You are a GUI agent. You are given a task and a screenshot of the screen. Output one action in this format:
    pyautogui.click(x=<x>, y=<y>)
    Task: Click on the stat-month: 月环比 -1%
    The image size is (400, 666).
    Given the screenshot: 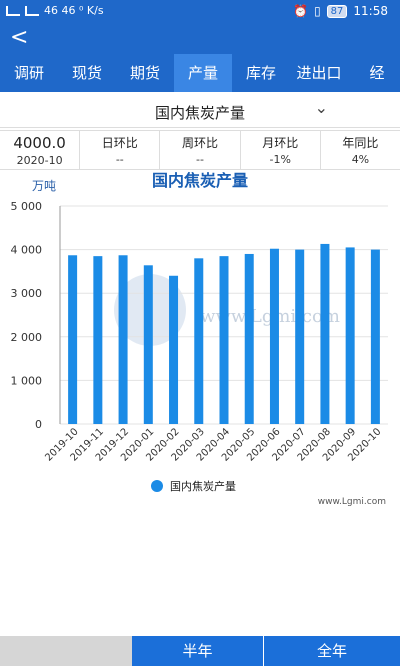 What is the action you would take?
    pyautogui.click(x=281, y=150)
    